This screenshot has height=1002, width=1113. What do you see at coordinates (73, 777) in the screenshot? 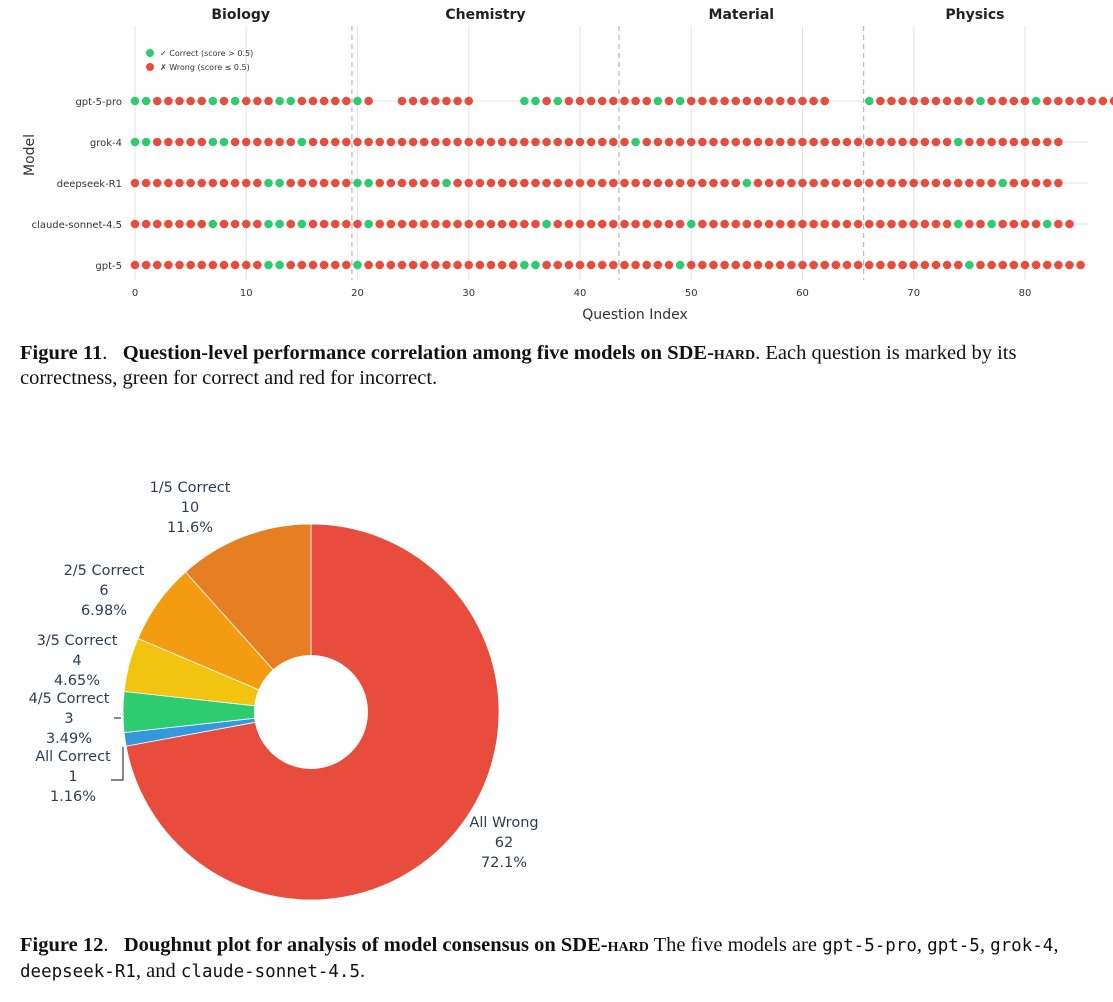
I see `slice-label: All Correct 1 1.16%` at bounding box center [73, 777].